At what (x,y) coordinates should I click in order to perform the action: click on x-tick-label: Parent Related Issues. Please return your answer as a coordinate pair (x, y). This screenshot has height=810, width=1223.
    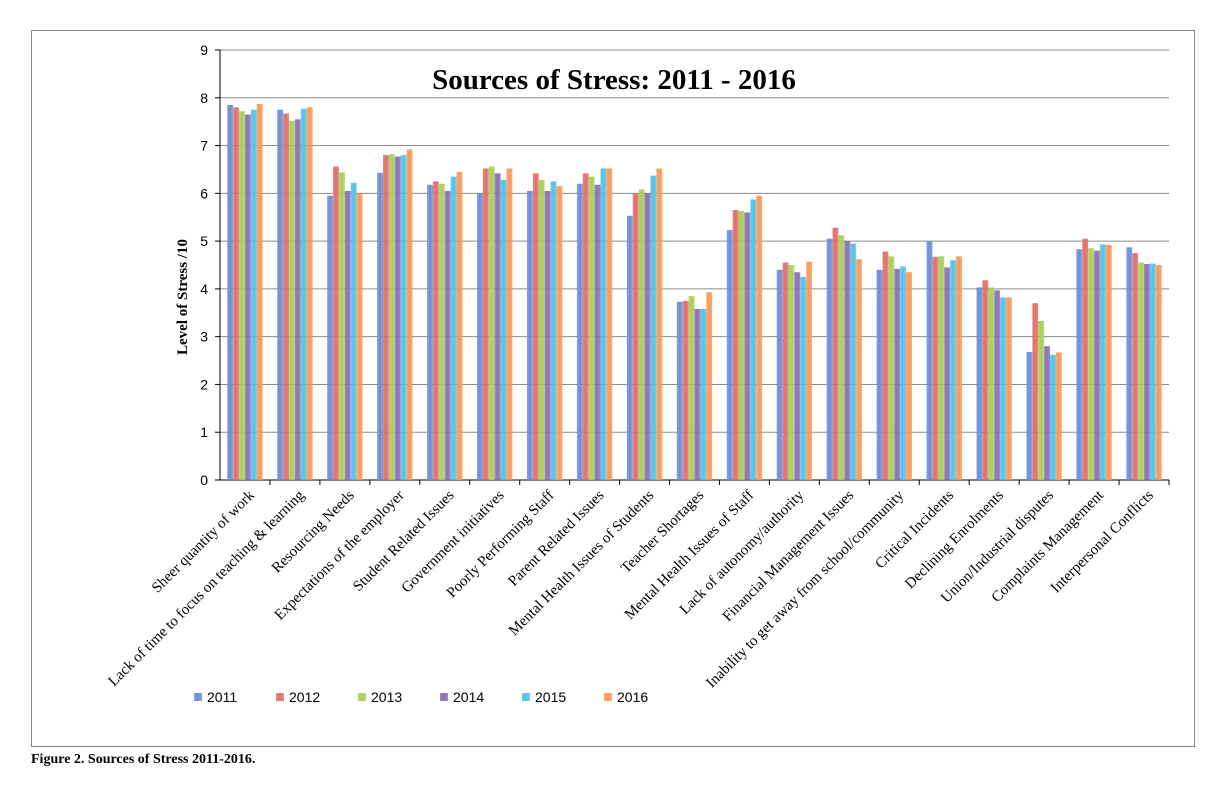
    Looking at the image, I should click on (556, 538).